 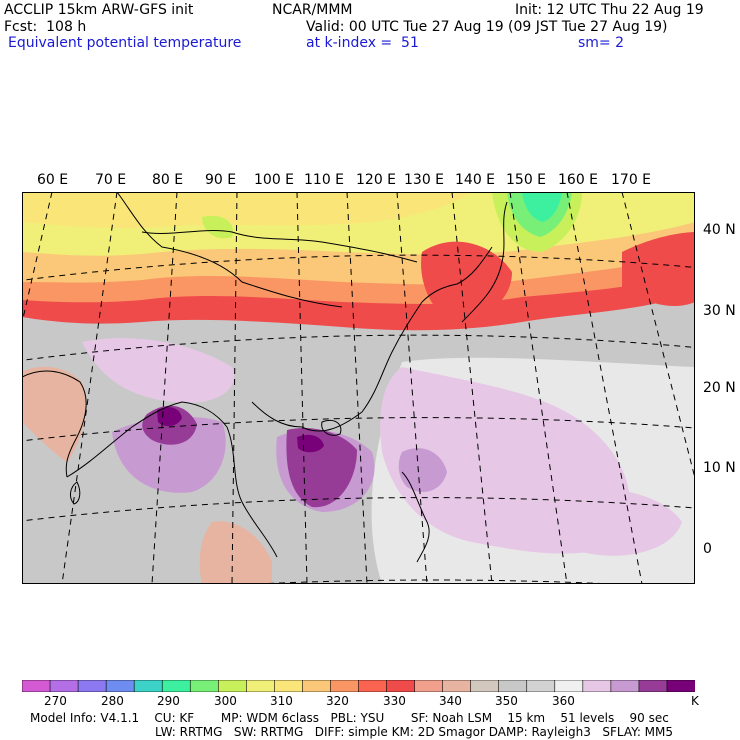 What do you see at coordinates (707, 549) in the screenshot?
I see `lat-label: 0` at bounding box center [707, 549].